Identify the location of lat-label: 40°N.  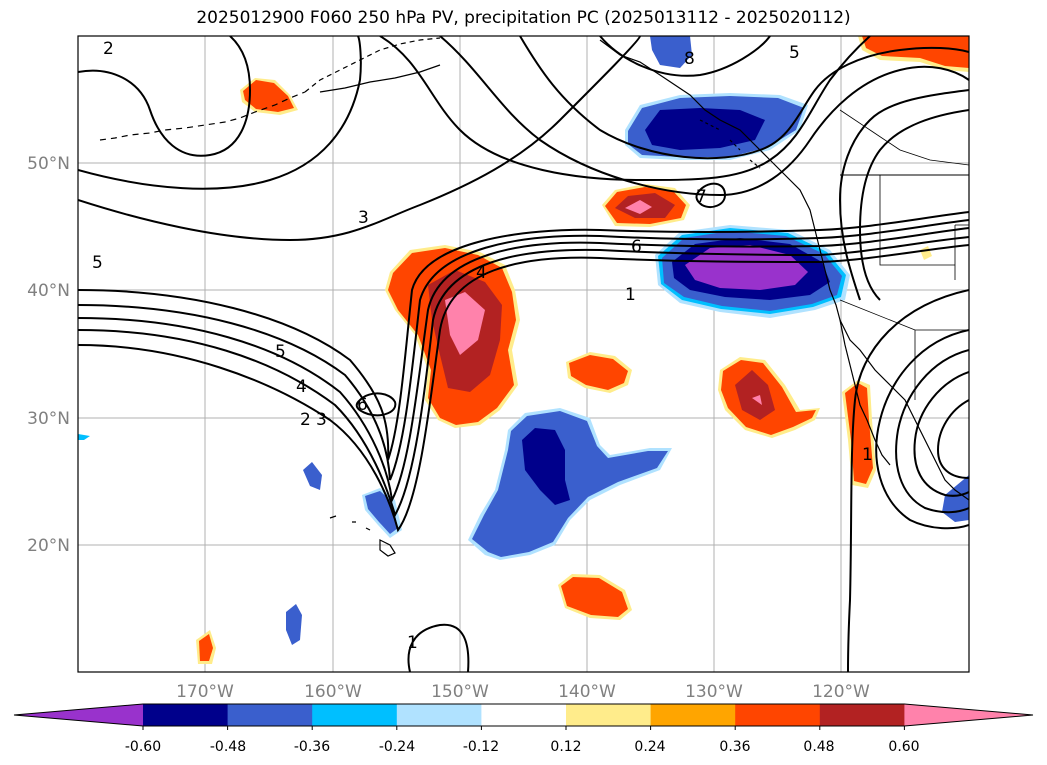
(48, 291).